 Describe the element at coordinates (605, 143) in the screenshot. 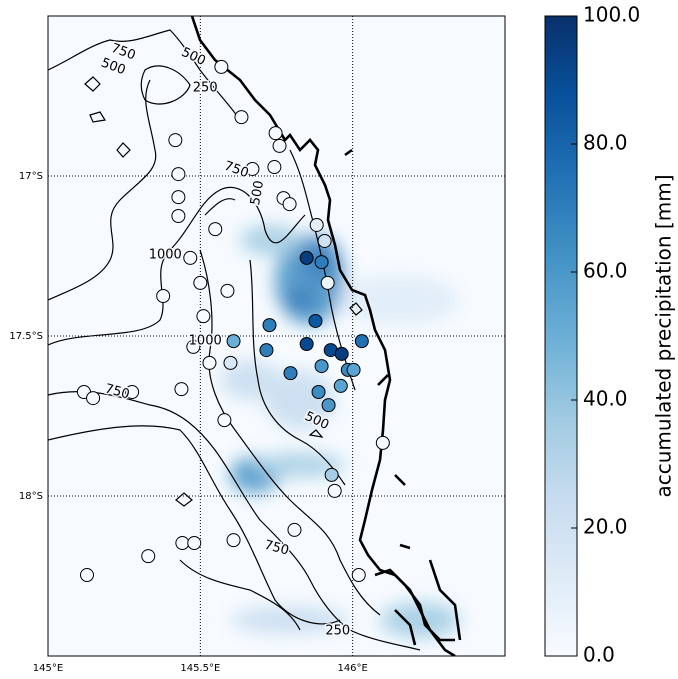

I see `colorbar-tick-label: 80.0` at that location.